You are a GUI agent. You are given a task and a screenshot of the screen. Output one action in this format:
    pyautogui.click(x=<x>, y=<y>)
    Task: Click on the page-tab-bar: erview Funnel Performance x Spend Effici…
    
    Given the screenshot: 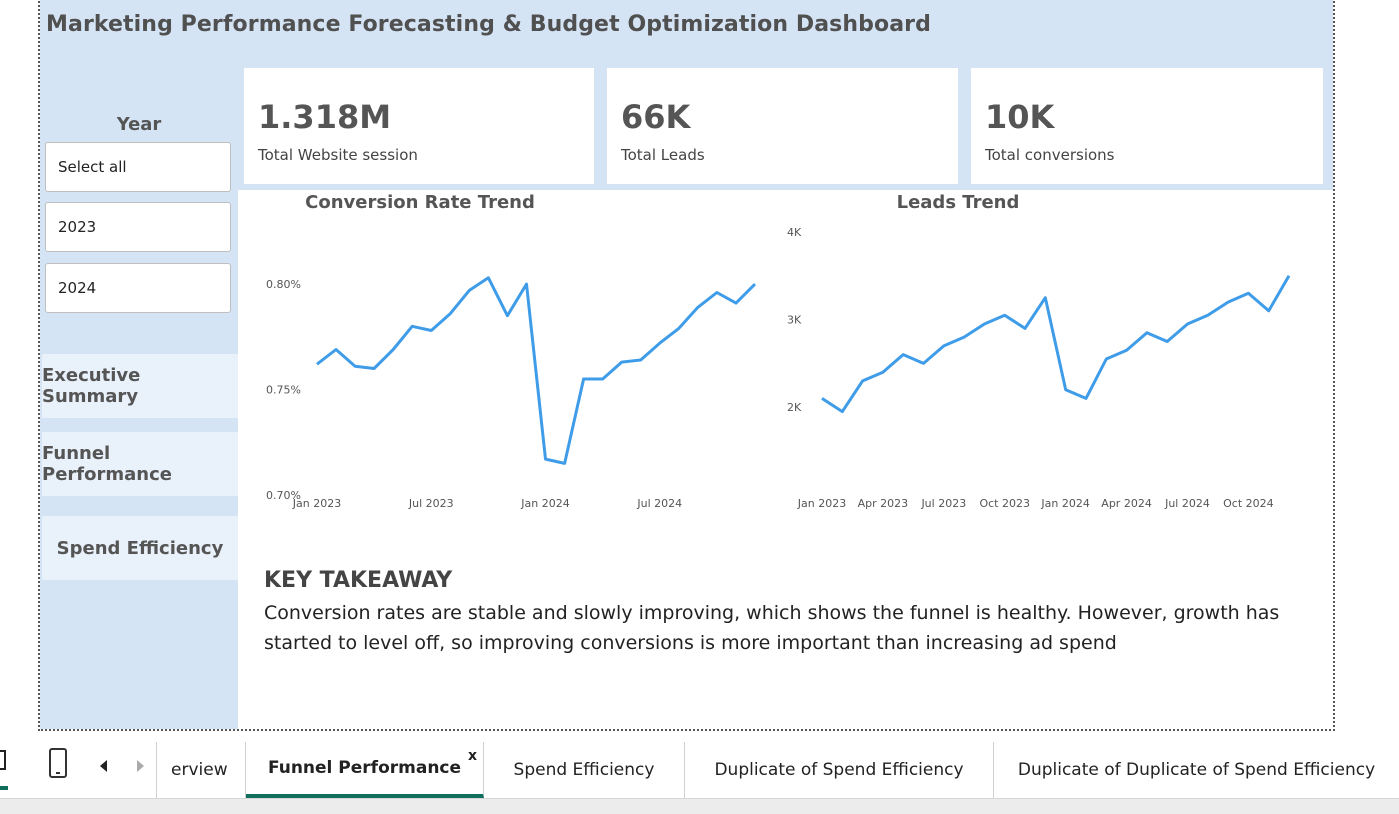 What is the action you would take?
    pyautogui.click(x=699, y=770)
    